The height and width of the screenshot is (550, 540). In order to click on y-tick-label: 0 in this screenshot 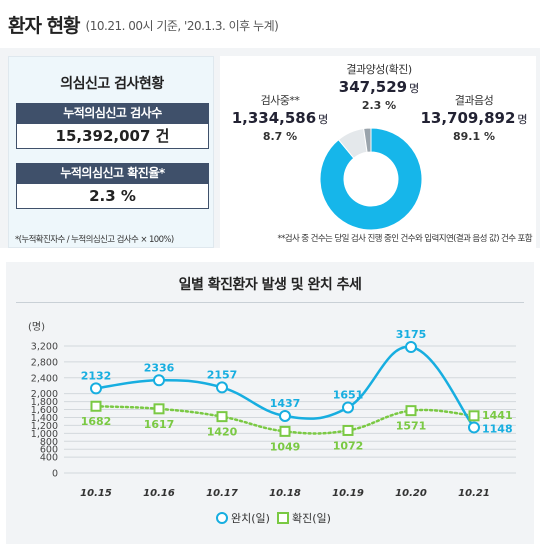, I will do `click(55, 474)`.